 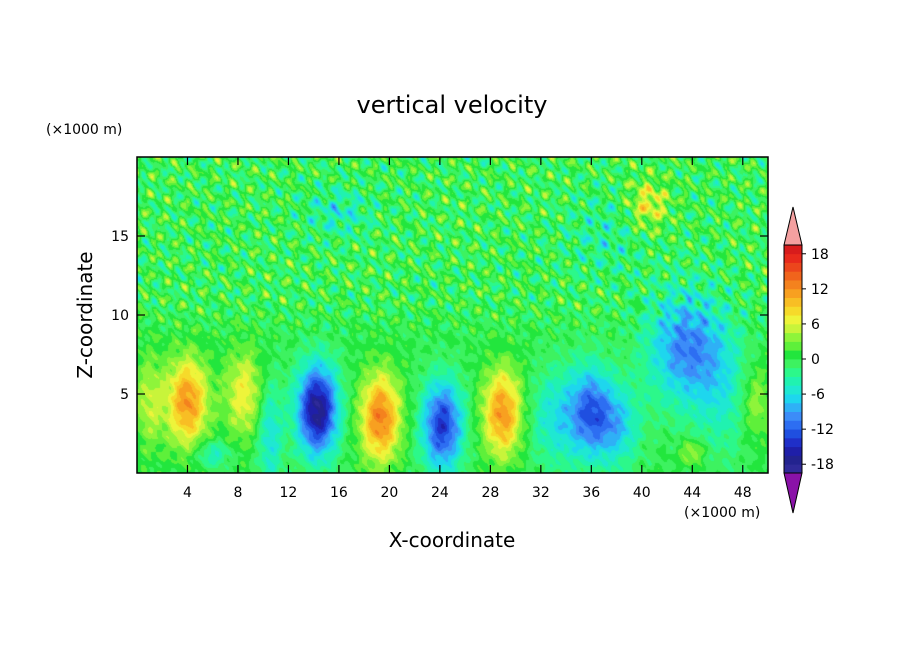 What do you see at coordinates (743, 493) in the screenshot?
I see `x-tick-label: 48` at bounding box center [743, 493].